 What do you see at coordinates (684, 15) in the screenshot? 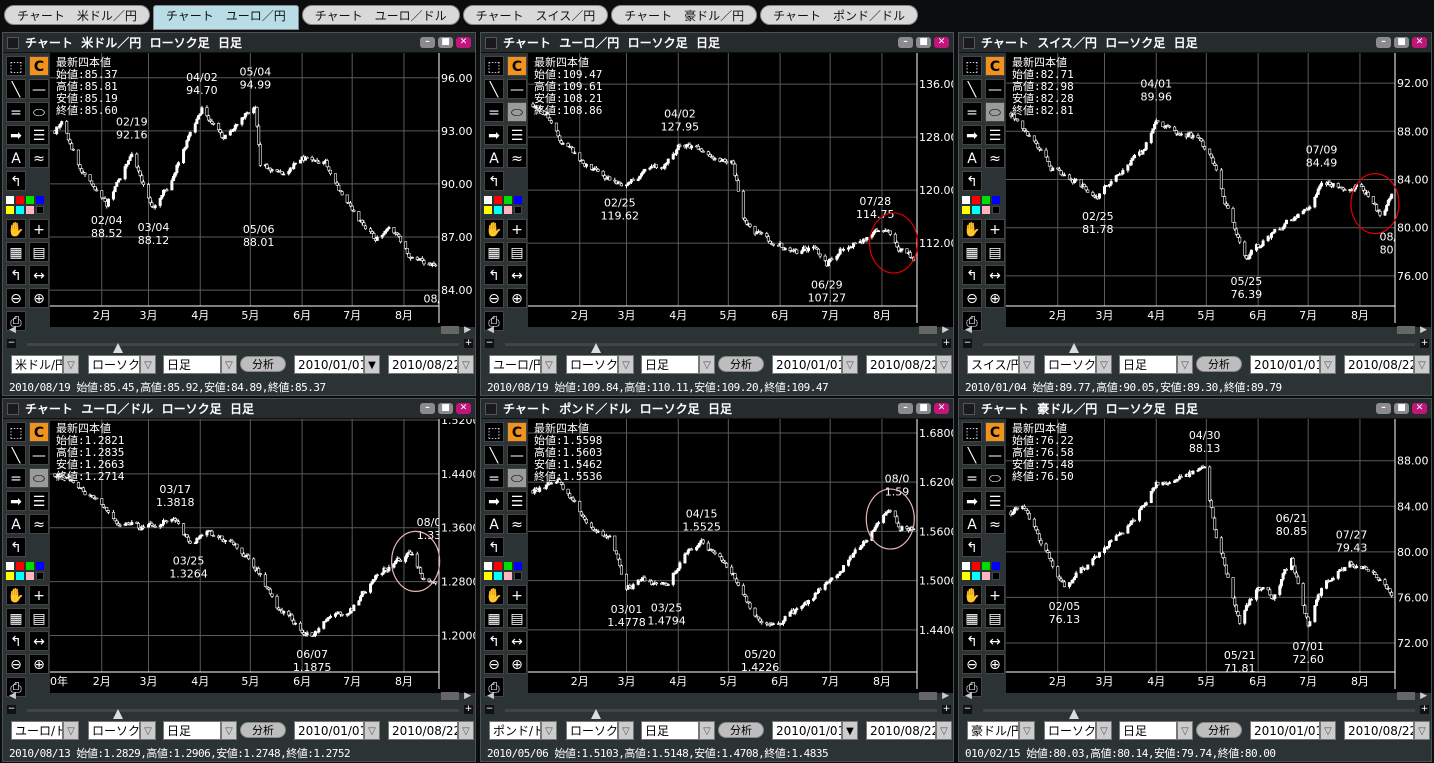
I see `tab-chart-4: チャート 豪ドル／円` at bounding box center [684, 15].